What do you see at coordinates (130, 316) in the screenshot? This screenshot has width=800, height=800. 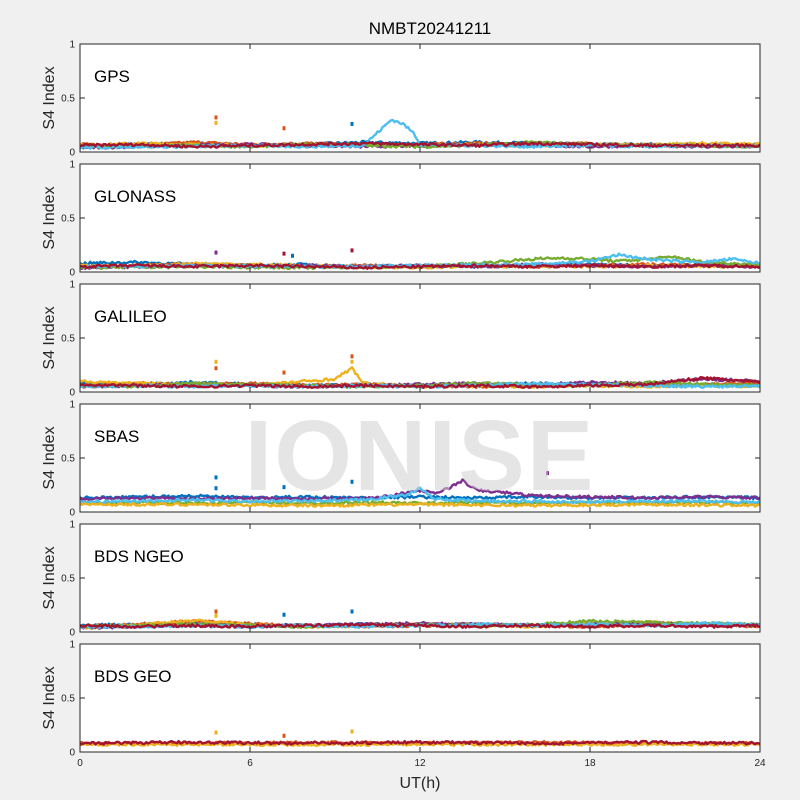 I see `panel-label: GALILEO` at bounding box center [130, 316].